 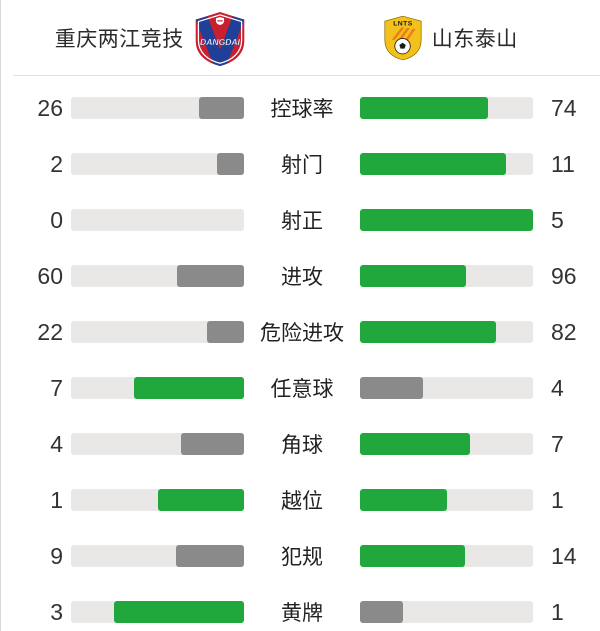 I want to click on stat-row: 1 越位 1, so click(x=300, y=499).